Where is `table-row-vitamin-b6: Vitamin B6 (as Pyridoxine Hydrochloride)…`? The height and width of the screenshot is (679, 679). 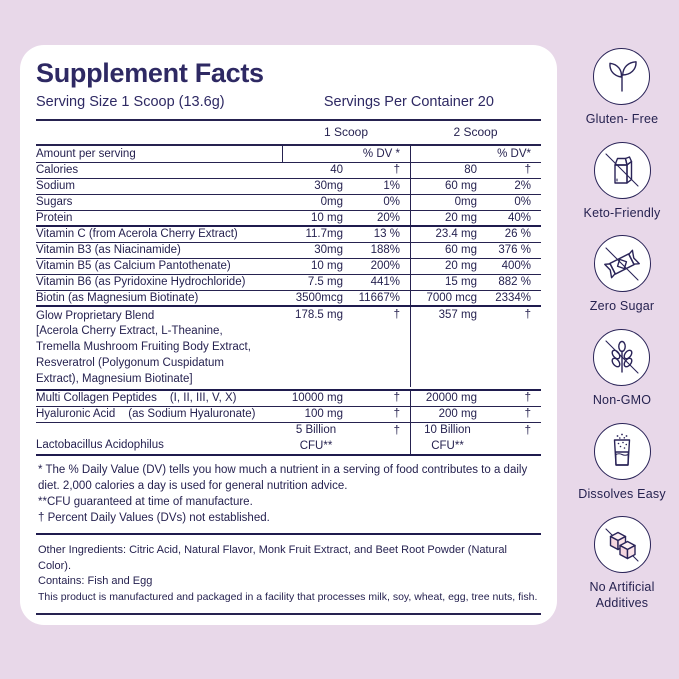 table-row-vitamin-b6: Vitamin B6 (as Pyridoxine Hydrochloride)… is located at coordinates (288, 283).